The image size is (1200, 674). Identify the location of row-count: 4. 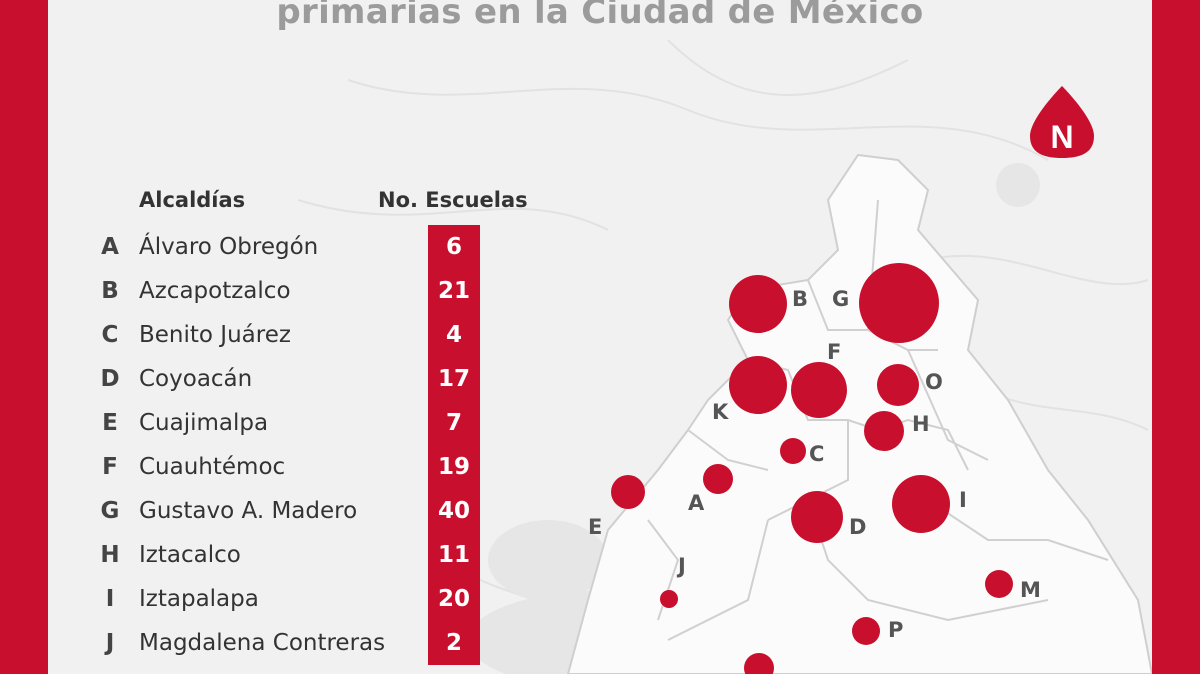
(454, 335).